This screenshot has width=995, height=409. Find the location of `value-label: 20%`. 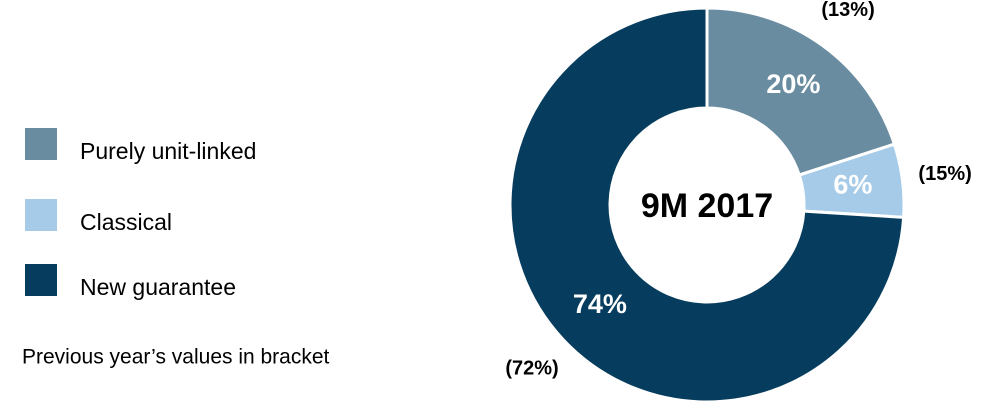

value-label: 20% is located at coordinates (793, 84).